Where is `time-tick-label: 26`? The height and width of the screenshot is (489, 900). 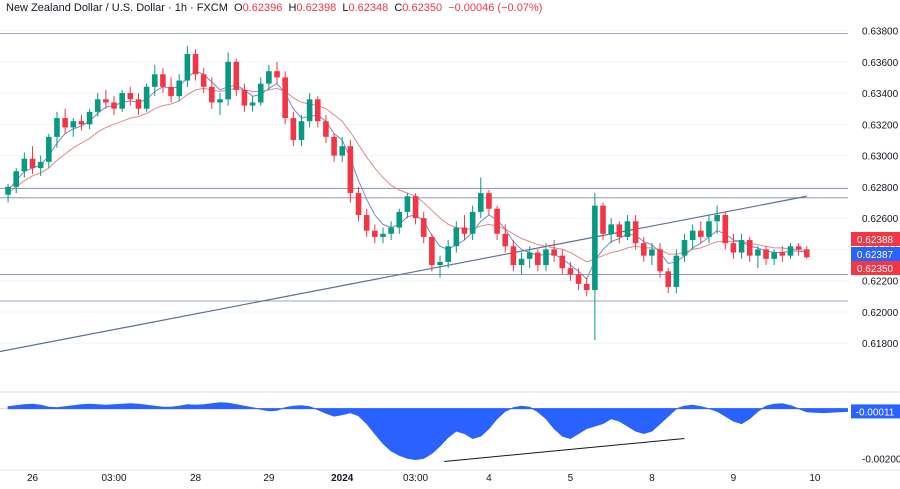 time-tick-label: 26 is located at coordinates (33, 478).